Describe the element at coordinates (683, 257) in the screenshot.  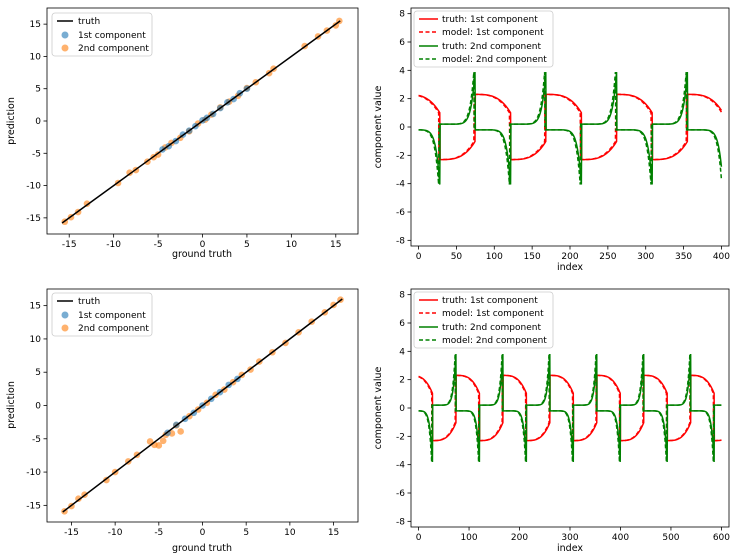
I see `x-tick-label: 350` at that location.